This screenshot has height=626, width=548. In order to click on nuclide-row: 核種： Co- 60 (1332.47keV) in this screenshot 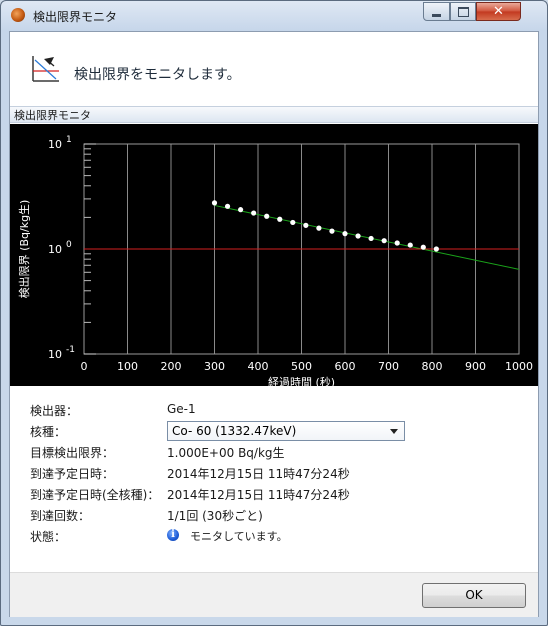, I will do `click(274, 431)`.